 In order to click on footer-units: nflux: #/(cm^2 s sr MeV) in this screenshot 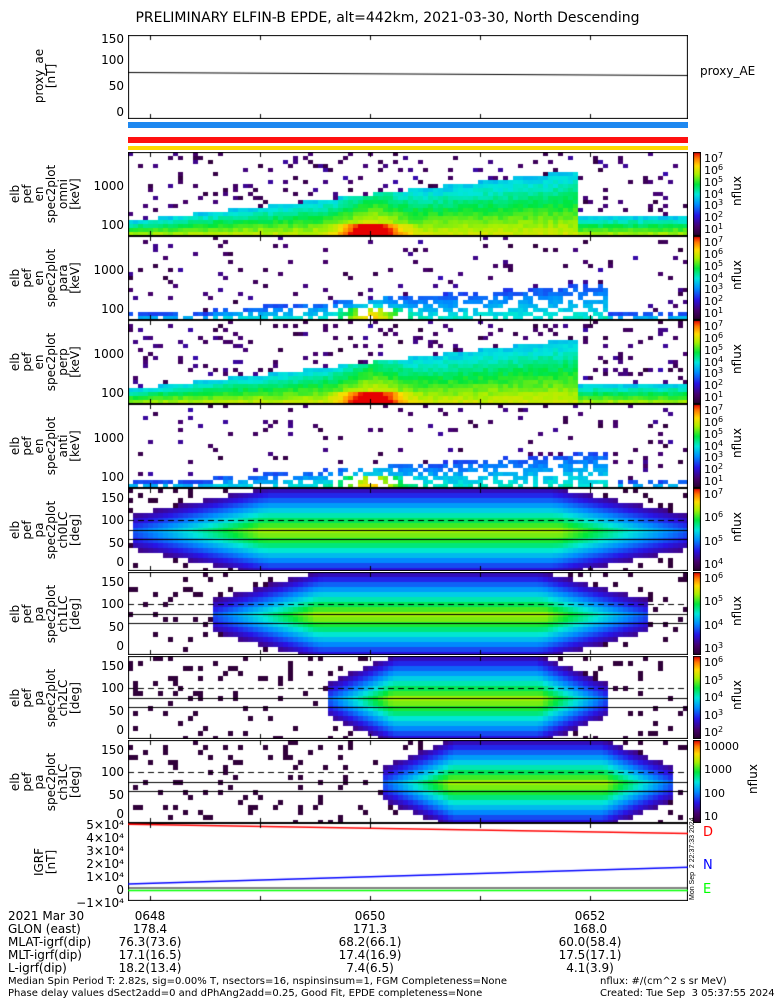, I will do `click(663, 981)`.